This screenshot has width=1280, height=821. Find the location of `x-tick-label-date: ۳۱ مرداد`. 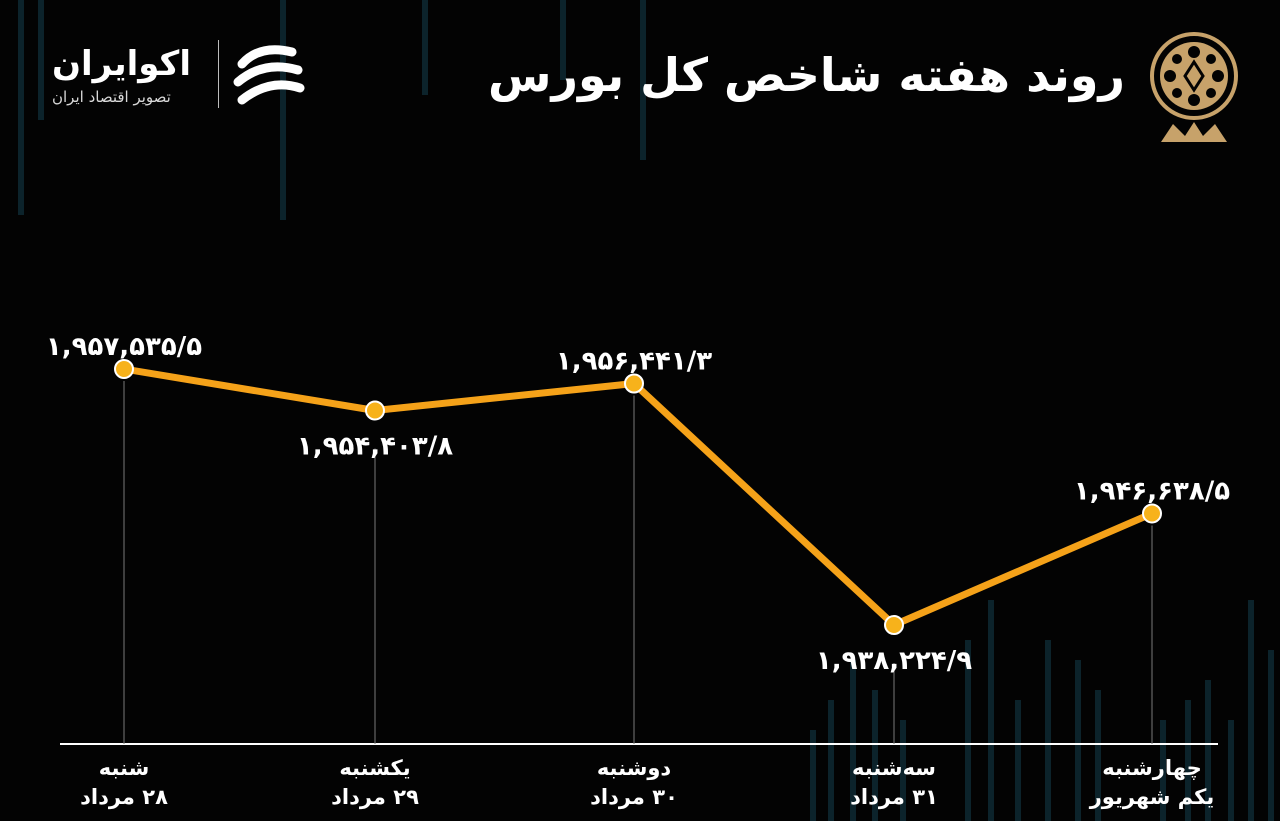

x-tick-label-date: ۳۱ مرداد is located at coordinates (894, 797).